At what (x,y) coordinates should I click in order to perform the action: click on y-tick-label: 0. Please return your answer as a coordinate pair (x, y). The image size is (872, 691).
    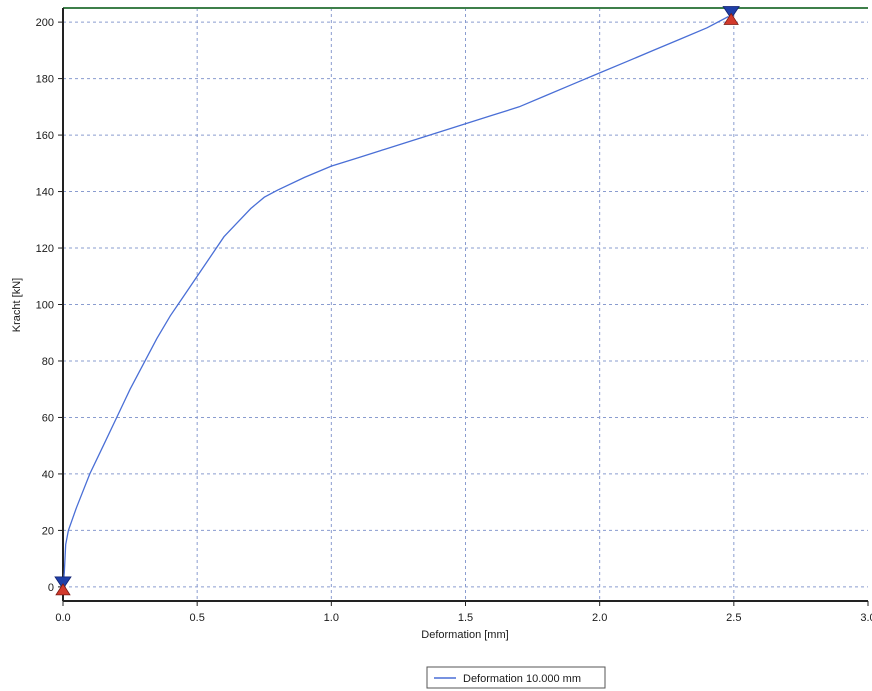
    Looking at the image, I should click on (51, 588).